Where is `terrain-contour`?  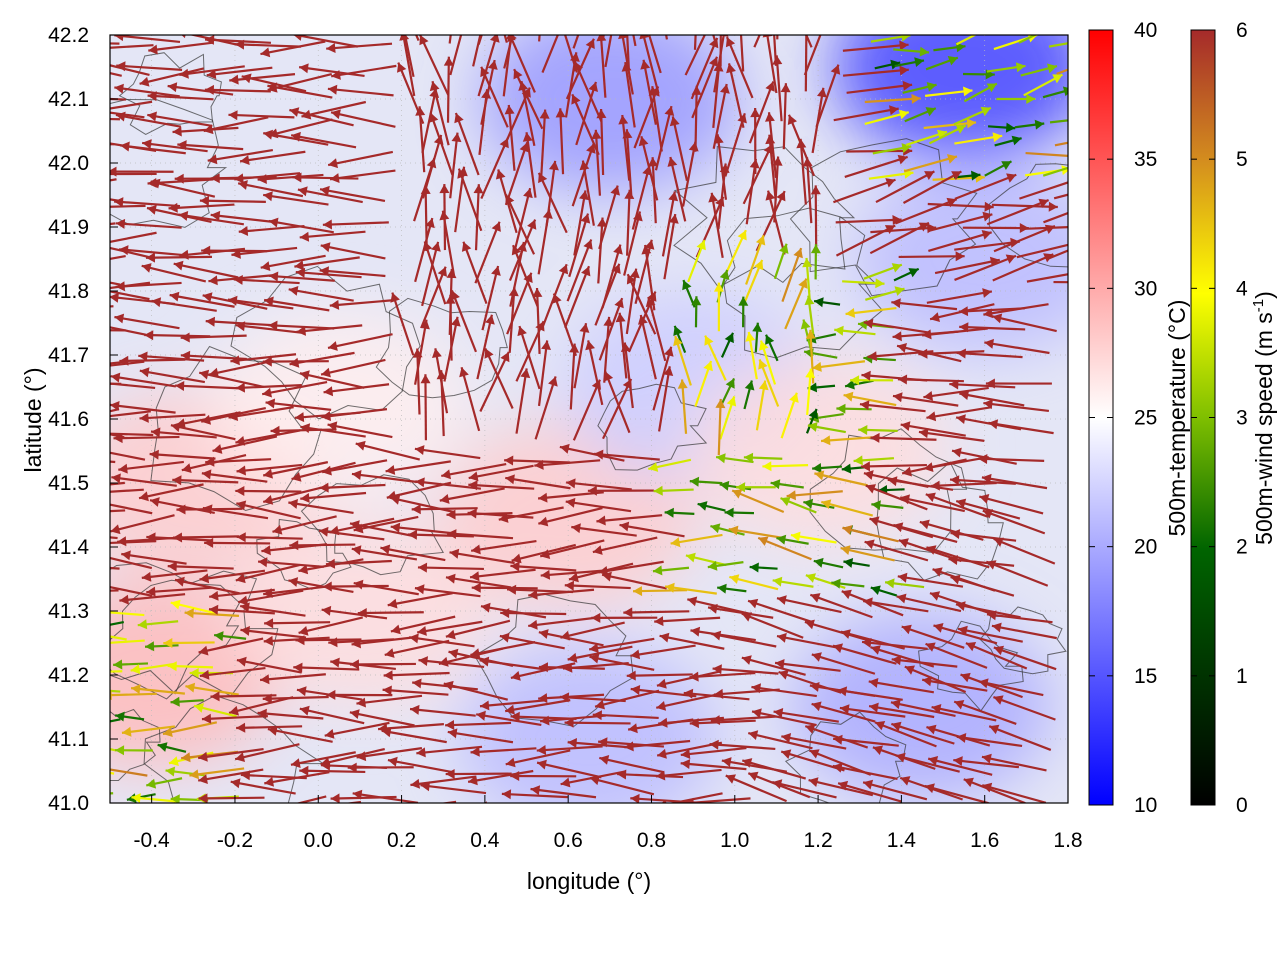
terrain-contour is located at coordinates (803, 283).